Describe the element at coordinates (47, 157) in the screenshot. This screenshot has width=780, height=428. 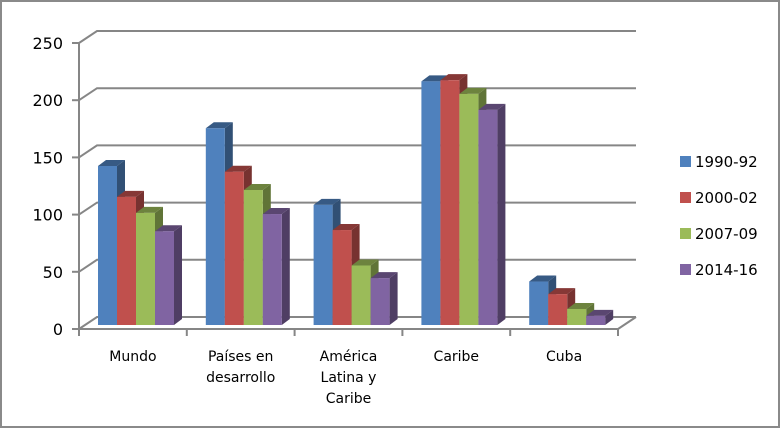
I see `y-tick-label: 150` at that location.